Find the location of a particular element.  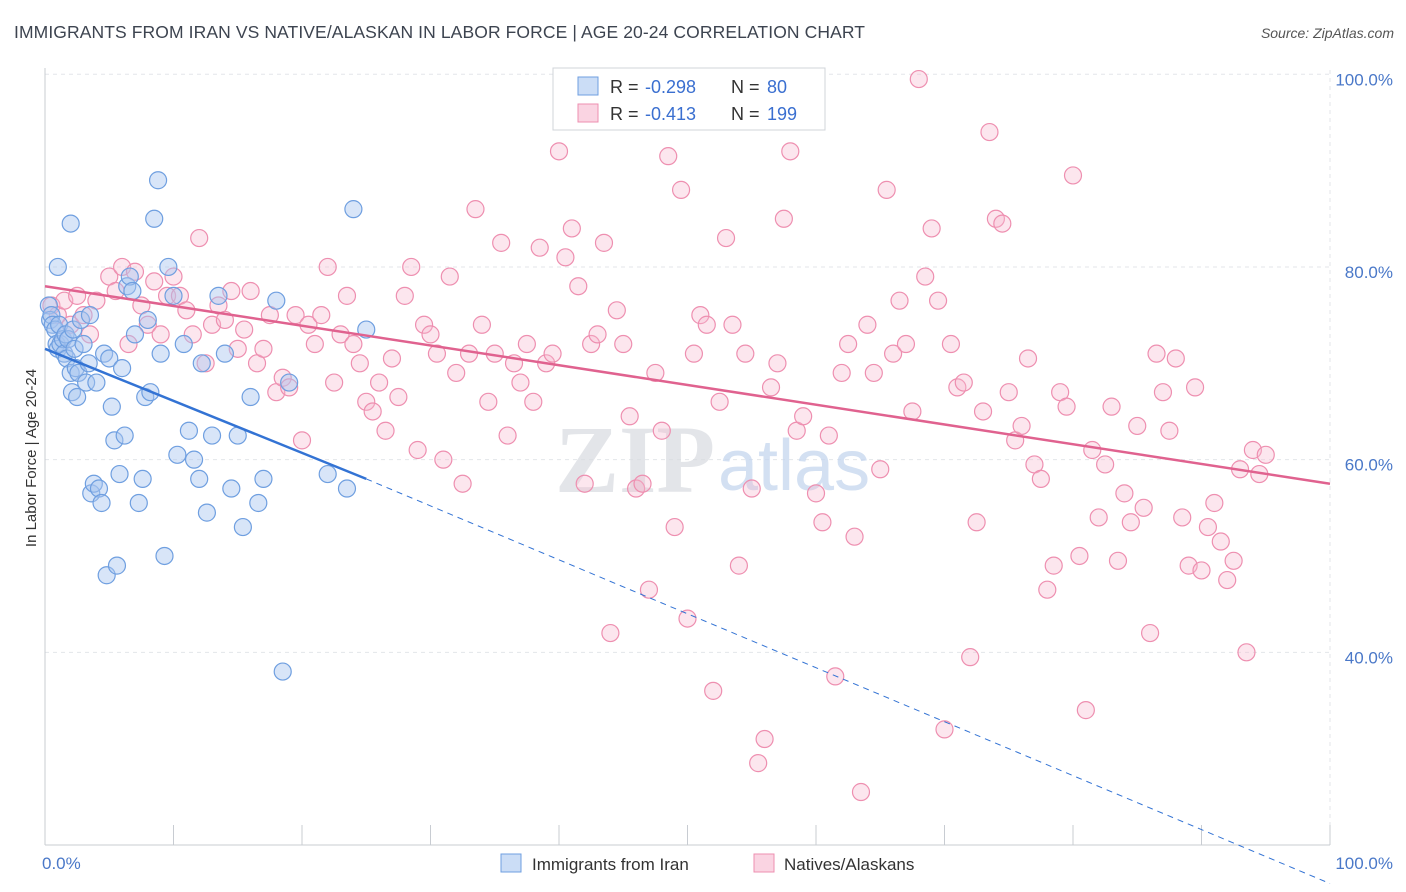

source-name: ZipAtlas.com is located at coordinates (1353, 33).